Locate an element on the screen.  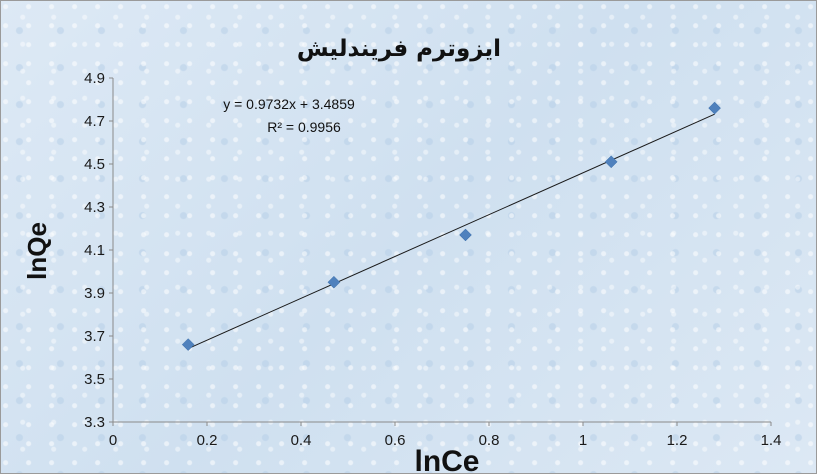
x-tick-label: 1.4 is located at coordinates (771, 440).